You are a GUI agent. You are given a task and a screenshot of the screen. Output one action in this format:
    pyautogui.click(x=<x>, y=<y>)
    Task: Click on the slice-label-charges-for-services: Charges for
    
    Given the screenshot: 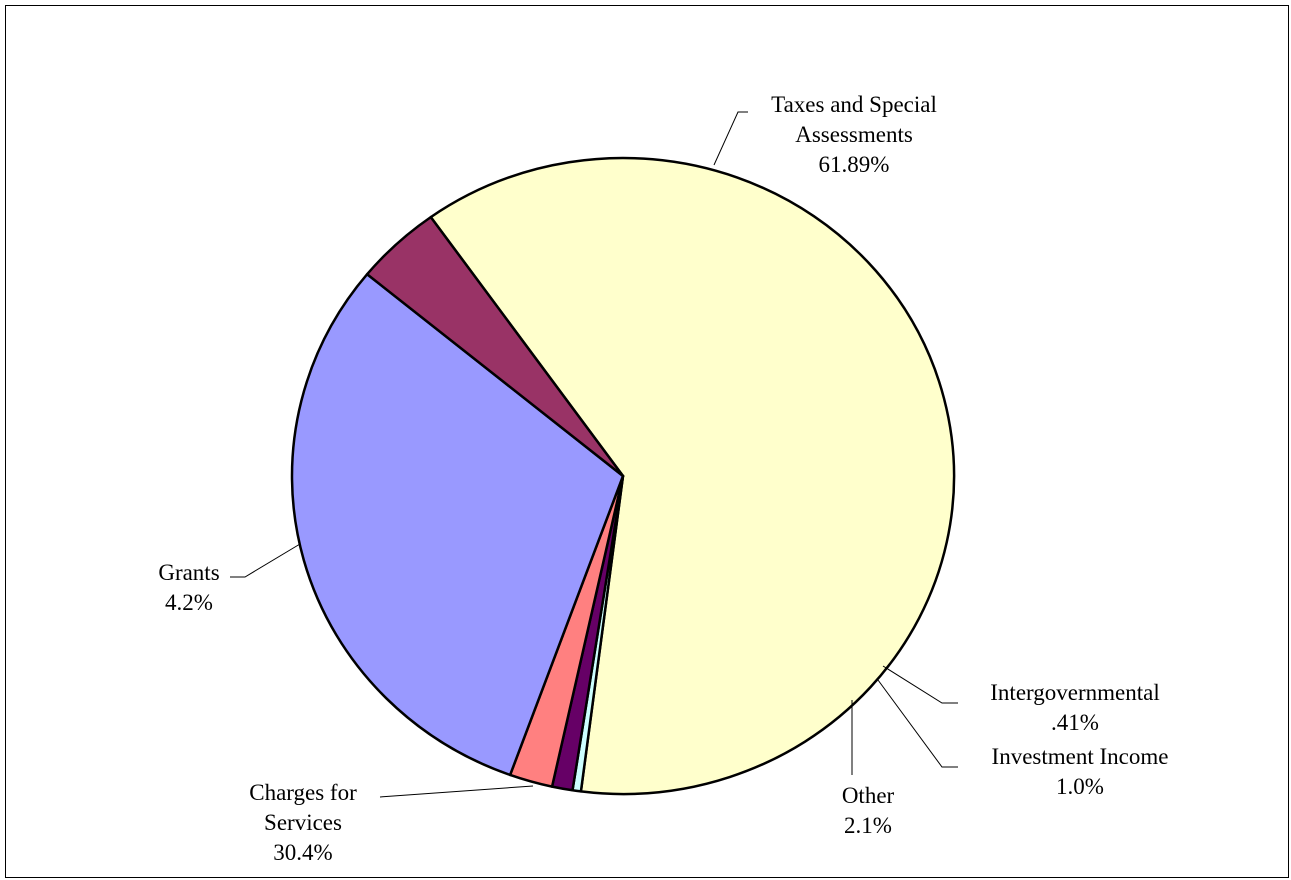 What is the action you would take?
    pyautogui.click(x=303, y=792)
    